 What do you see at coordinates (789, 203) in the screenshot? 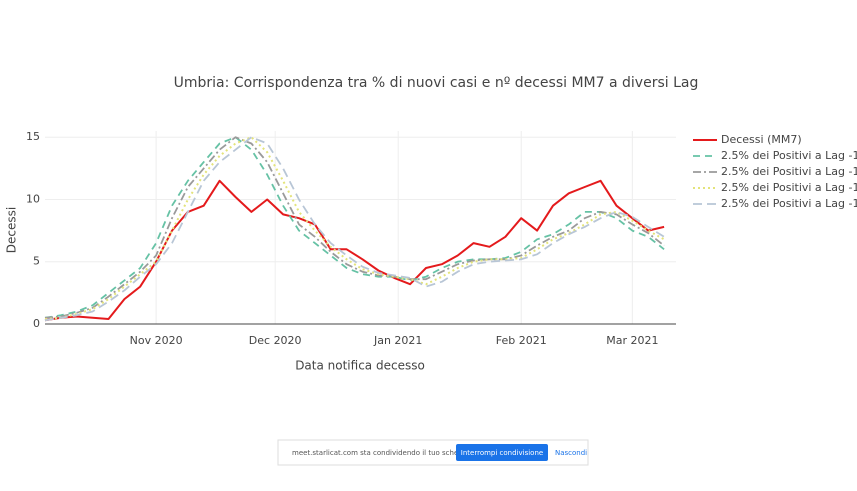
I see `legend-label: 2.5% dei Positivi a Lag -17` at bounding box center [789, 203].